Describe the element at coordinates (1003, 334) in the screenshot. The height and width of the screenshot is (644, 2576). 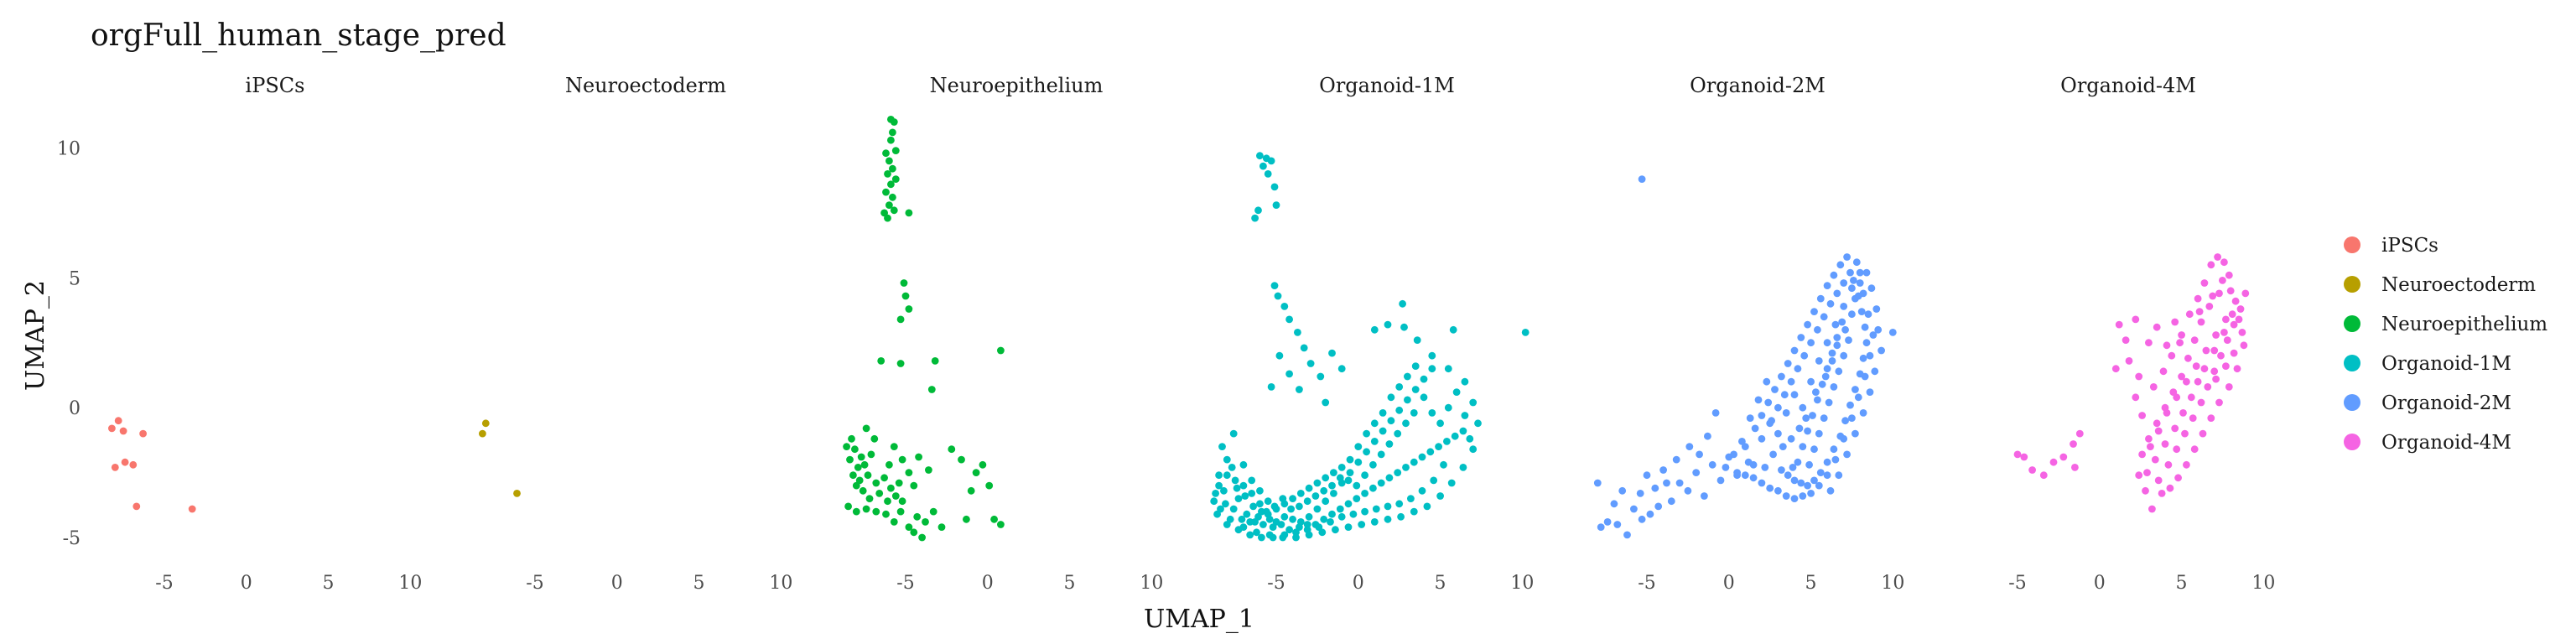
I see `facet-panel-neuroepithelium: Neuroepithelium -5 0 5 10` at that location.